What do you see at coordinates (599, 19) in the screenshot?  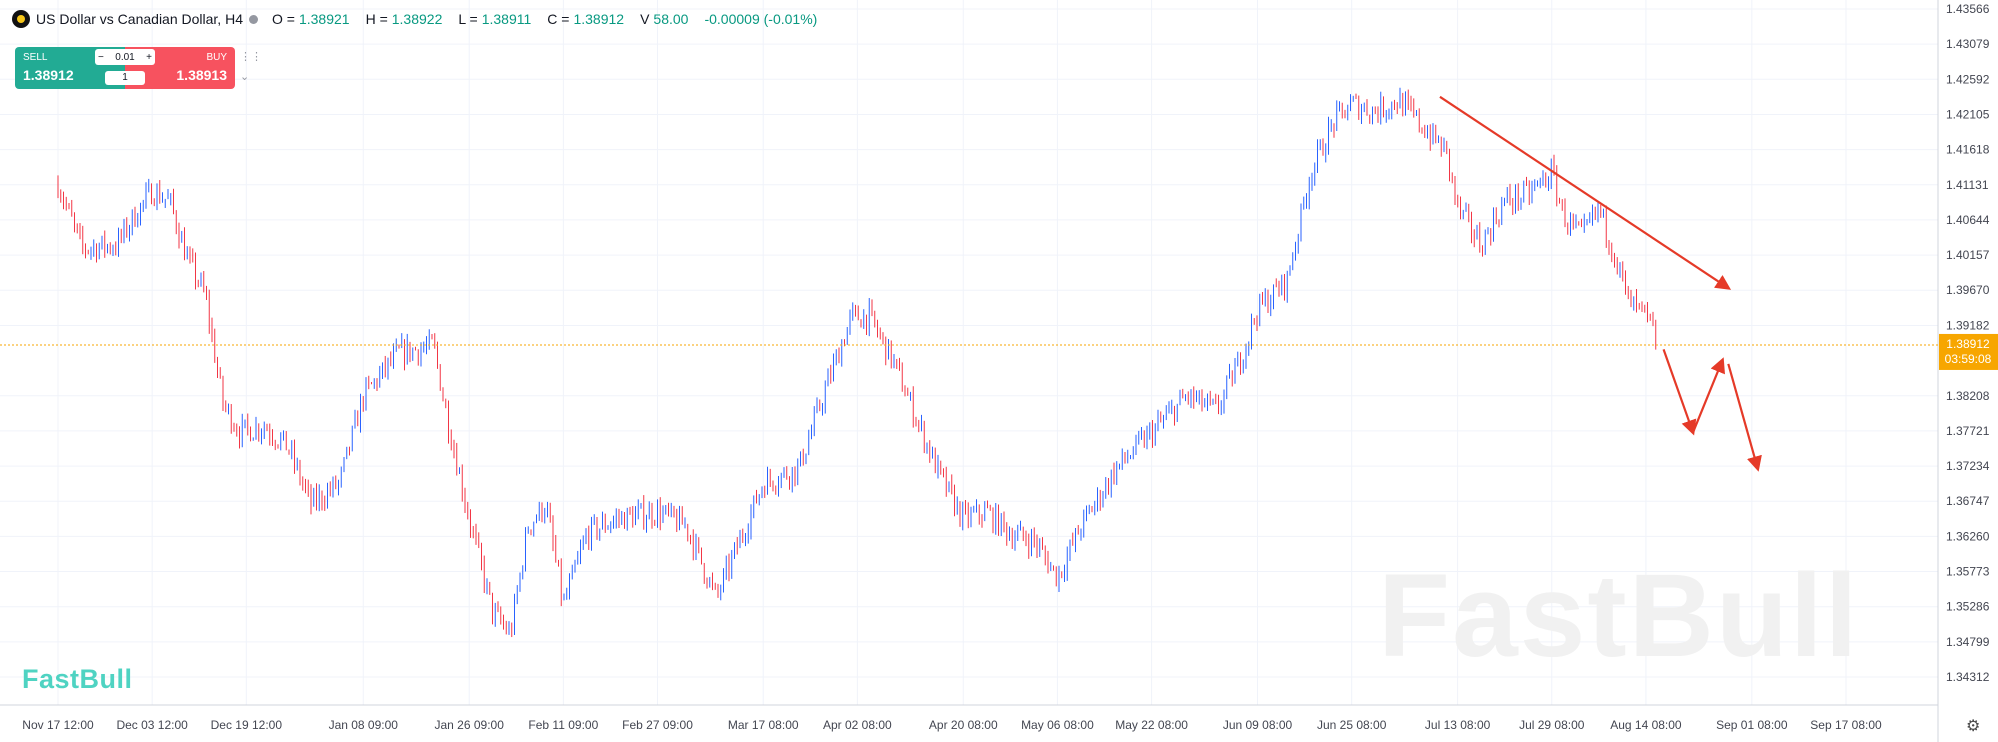 I see `close-value: 1.38912` at bounding box center [599, 19].